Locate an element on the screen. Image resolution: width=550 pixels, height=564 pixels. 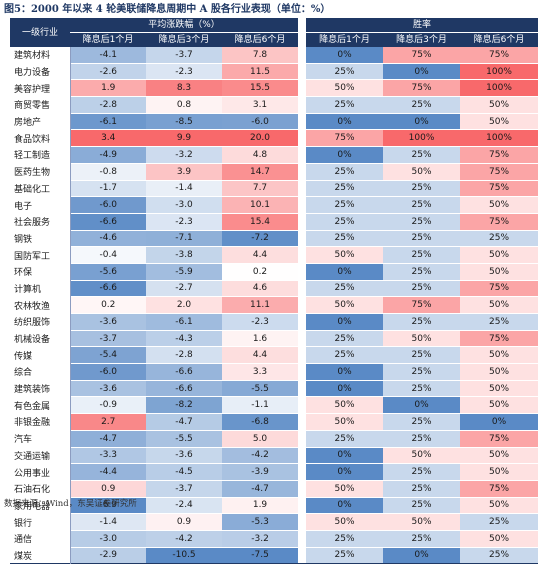
avg-change-3m-cell: -6.6 is located at coordinates (184, 372).